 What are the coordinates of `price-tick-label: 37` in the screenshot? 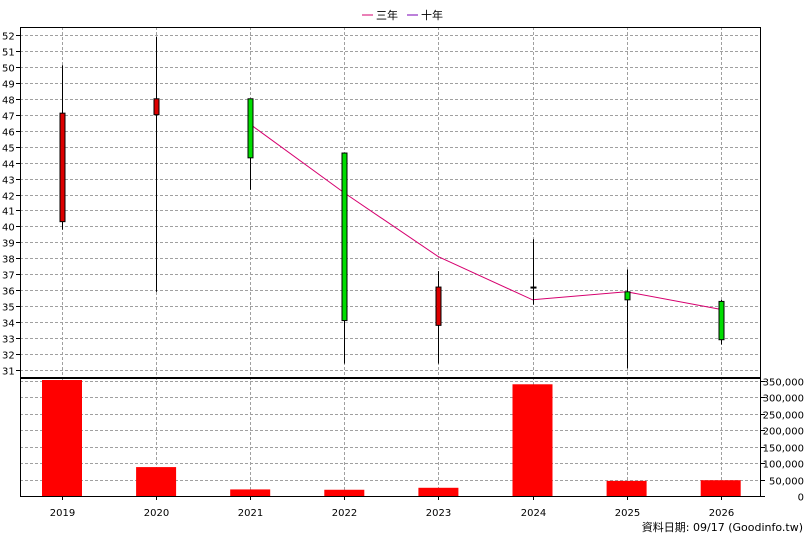 It's located at (8, 276).